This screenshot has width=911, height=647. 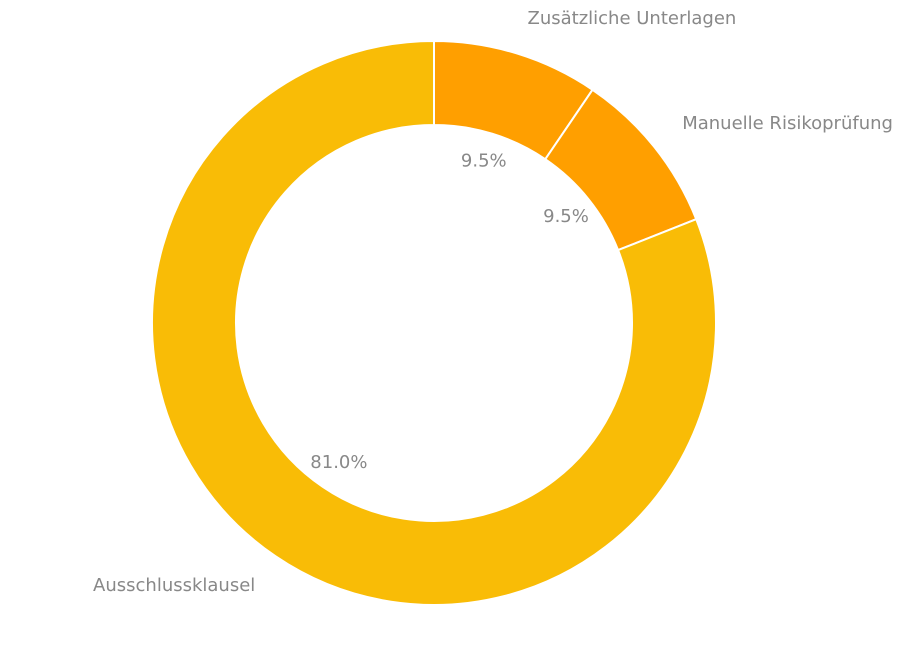 What do you see at coordinates (787, 123) in the screenshot?
I see `slice-category-label: Manuelle Risikoprüfung` at bounding box center [787, 123].